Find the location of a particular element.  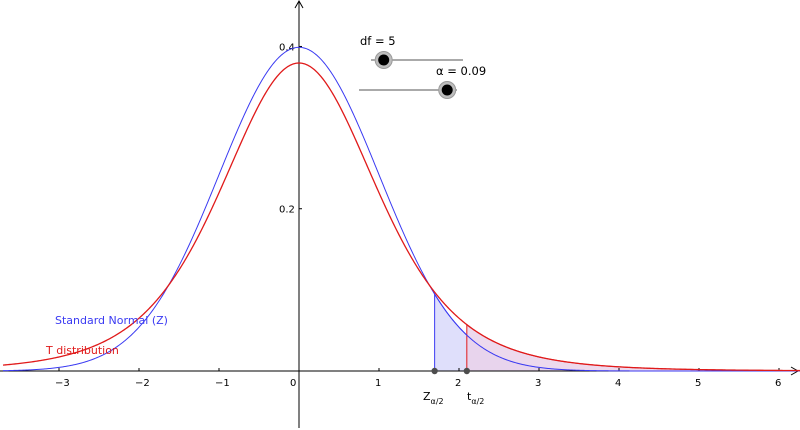

x-tick-label: 6 is located at coordinates (778, 383).